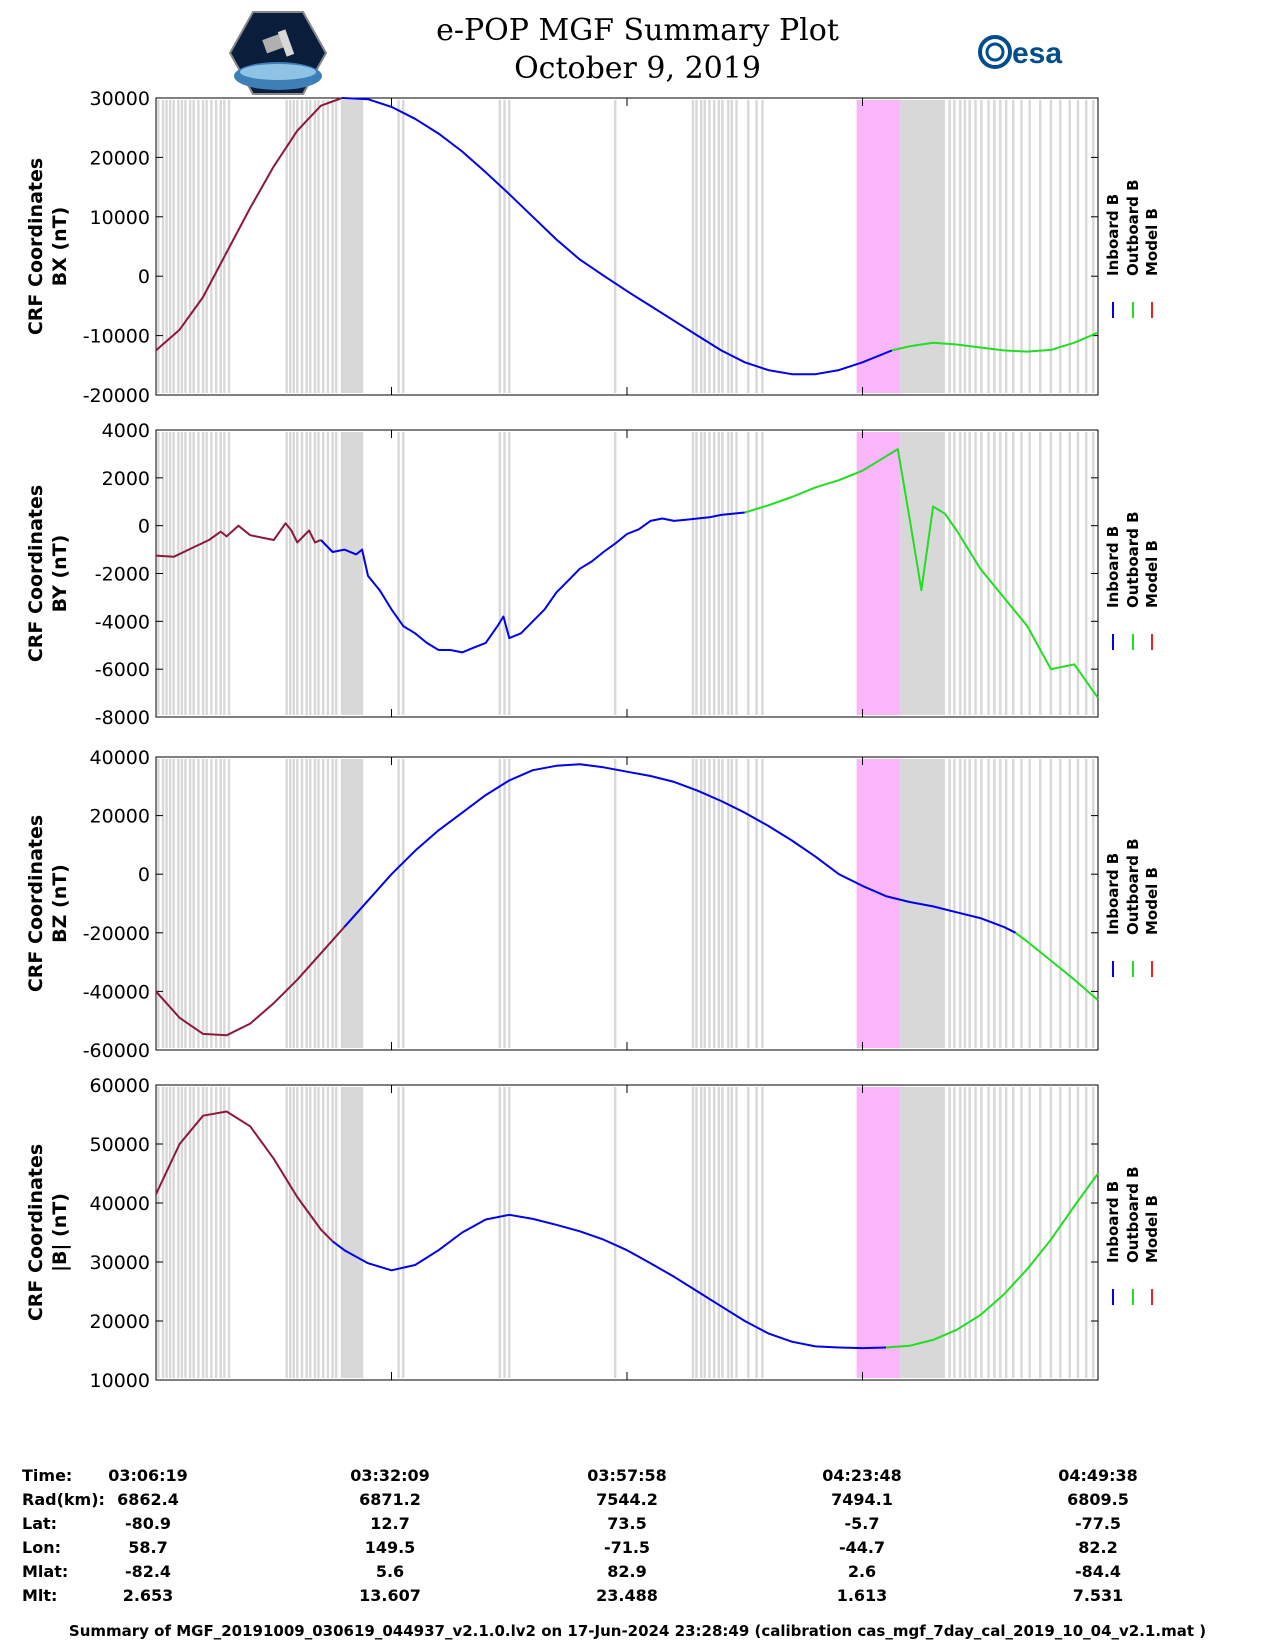 The width and height of the screenshot is (1275, 1650). What do you see at coordinates (116, 1051) in the screenshot?
I see `y-tick-label: -60000` at bounding box center [116, 1051].